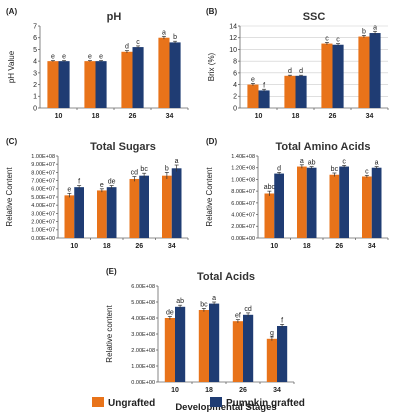  What do you see at coordinates (43, 231) in the screenshot?
I see `y-tick-label: 1.00E+07` at bounding box center [43, 231].